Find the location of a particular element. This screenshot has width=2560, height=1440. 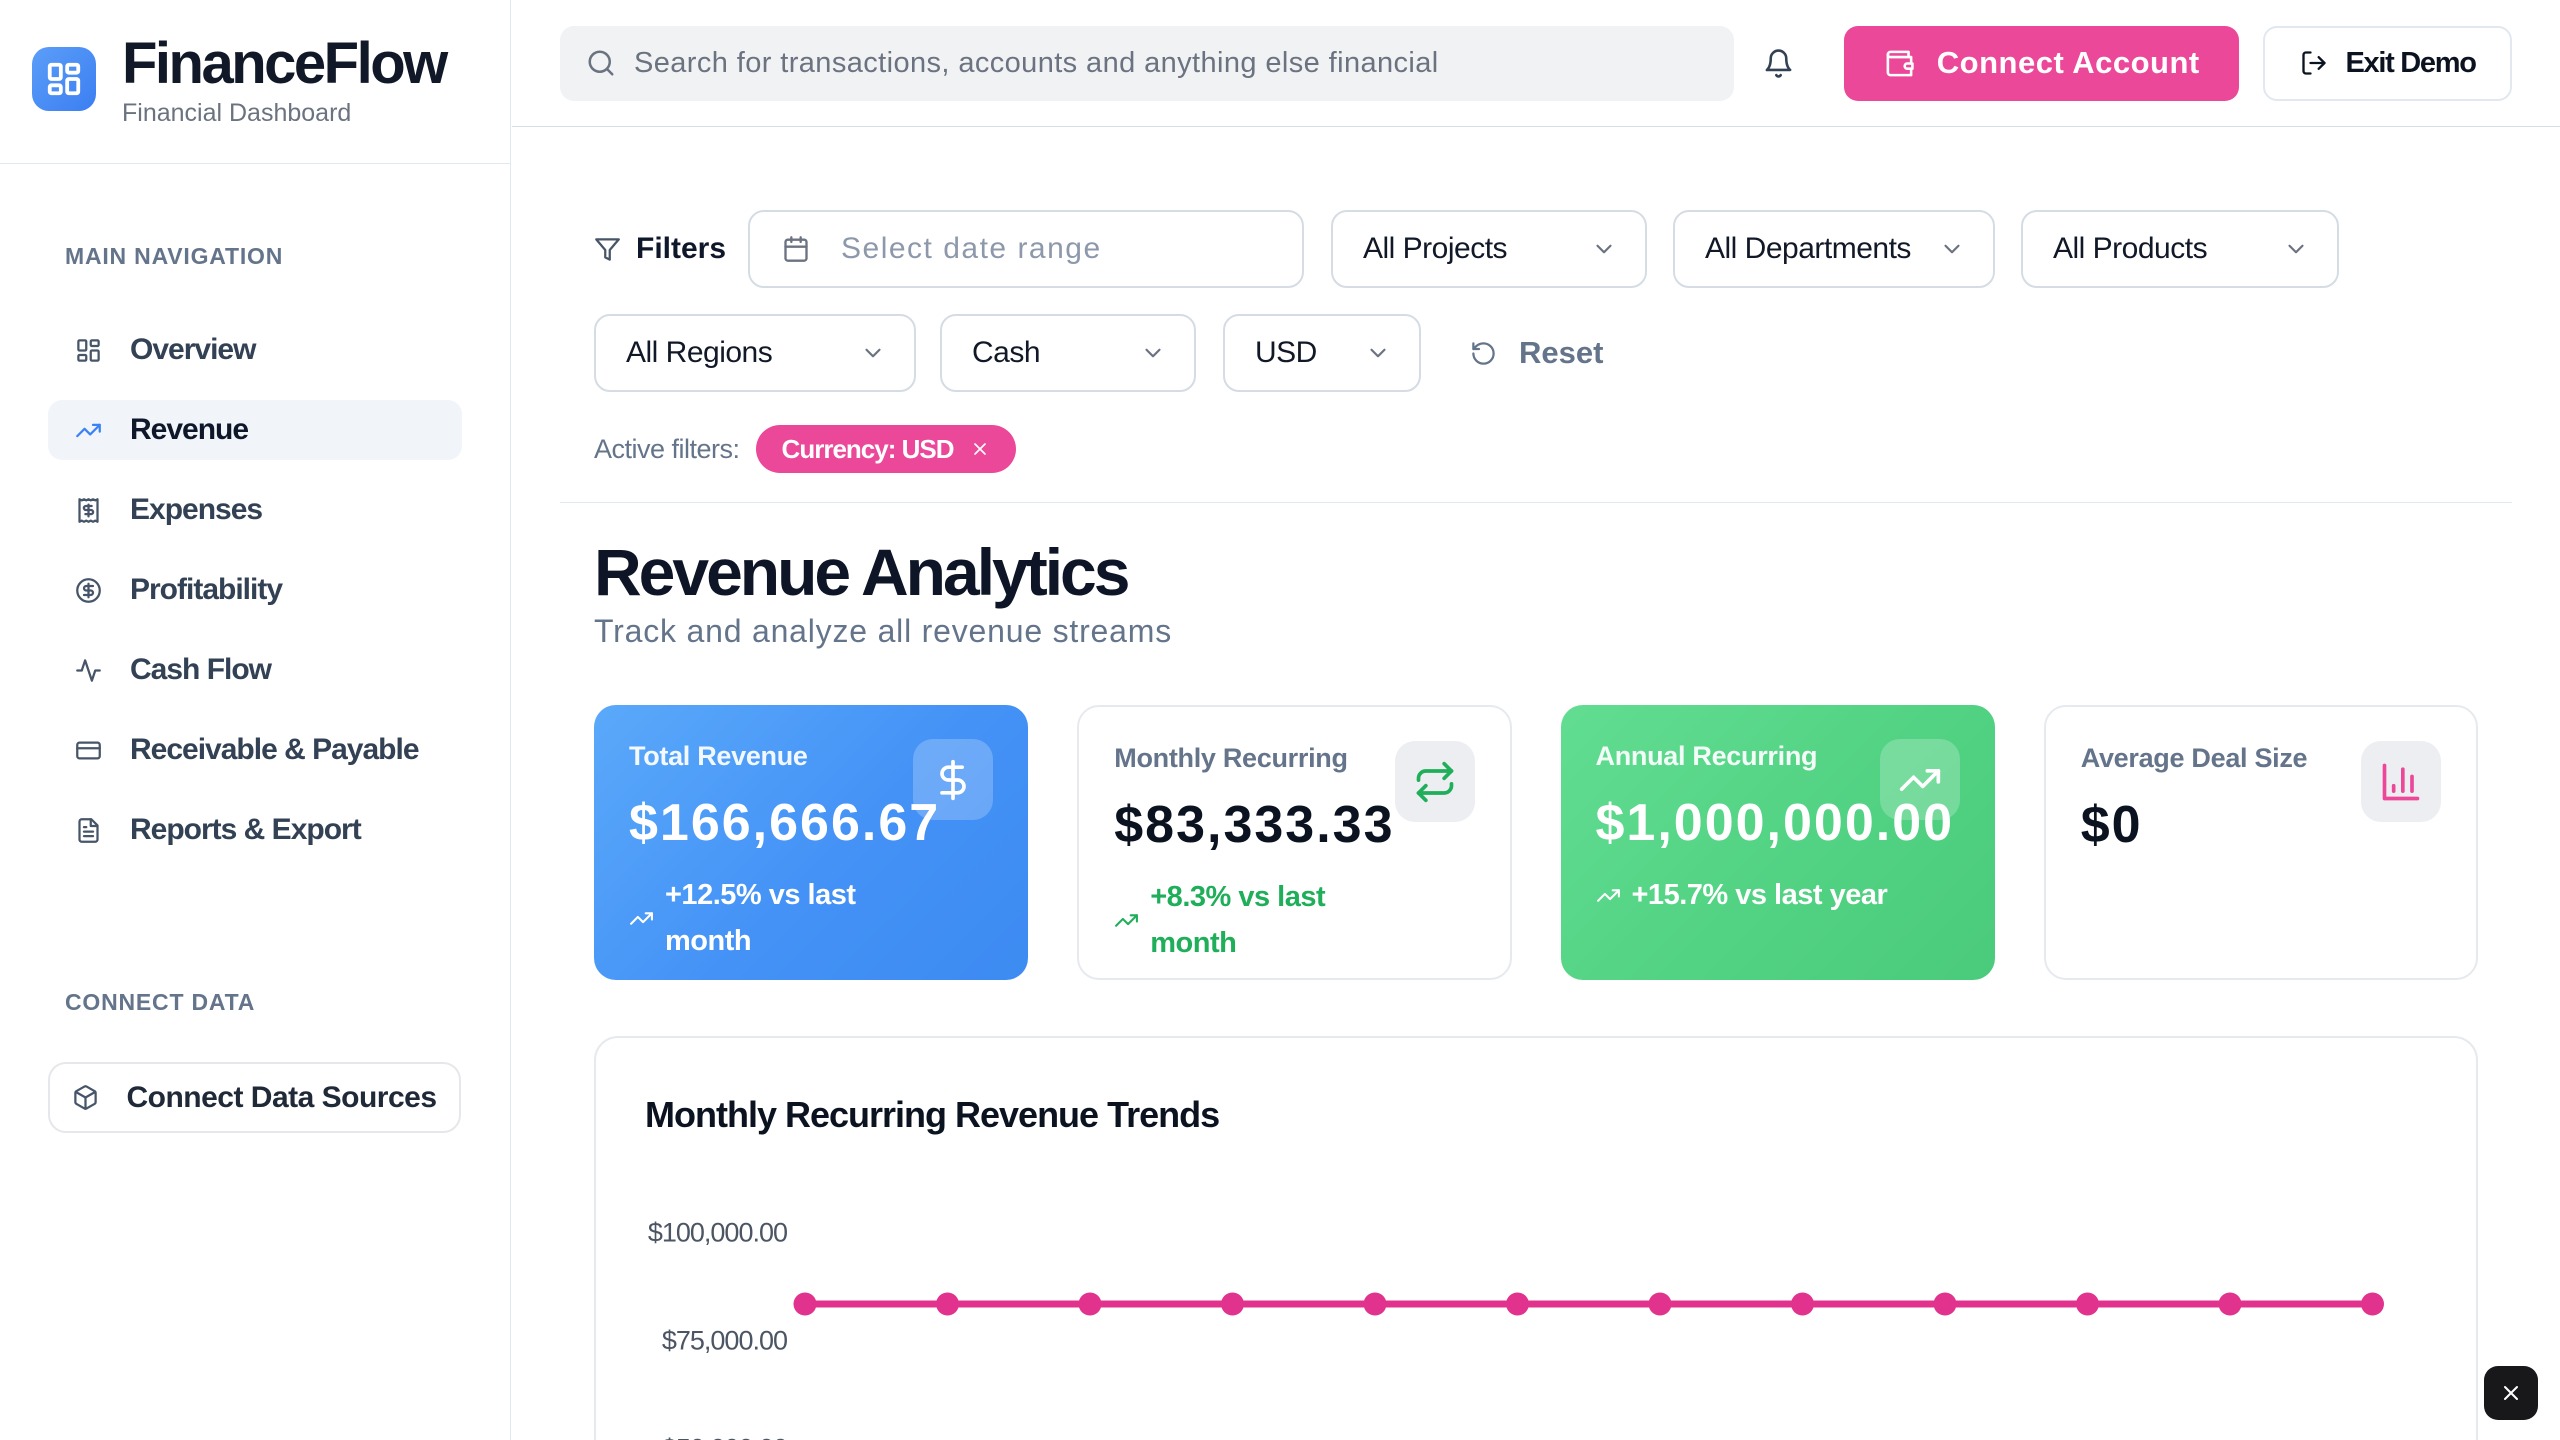

connect-data-sources-label: Connect Data Sources is located at coordinates (281, 1097).